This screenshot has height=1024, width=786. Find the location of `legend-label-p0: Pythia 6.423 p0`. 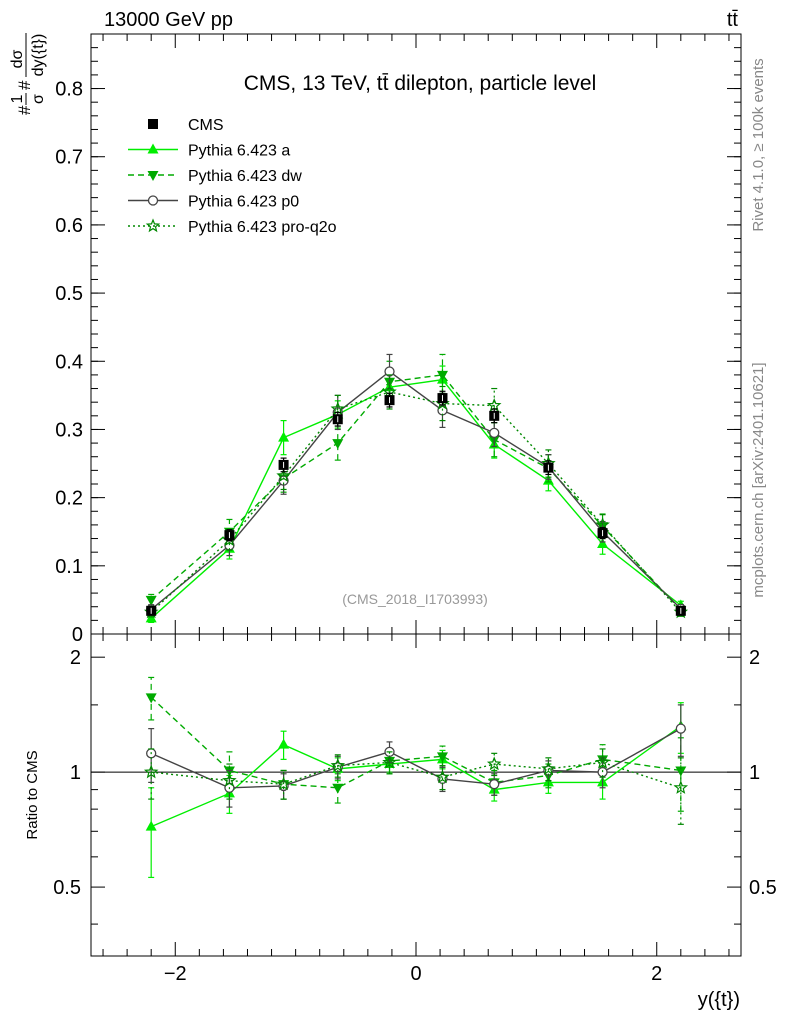

legend-label-p0: Pythia 6.423 p0 is located at coordinates (243, 202).